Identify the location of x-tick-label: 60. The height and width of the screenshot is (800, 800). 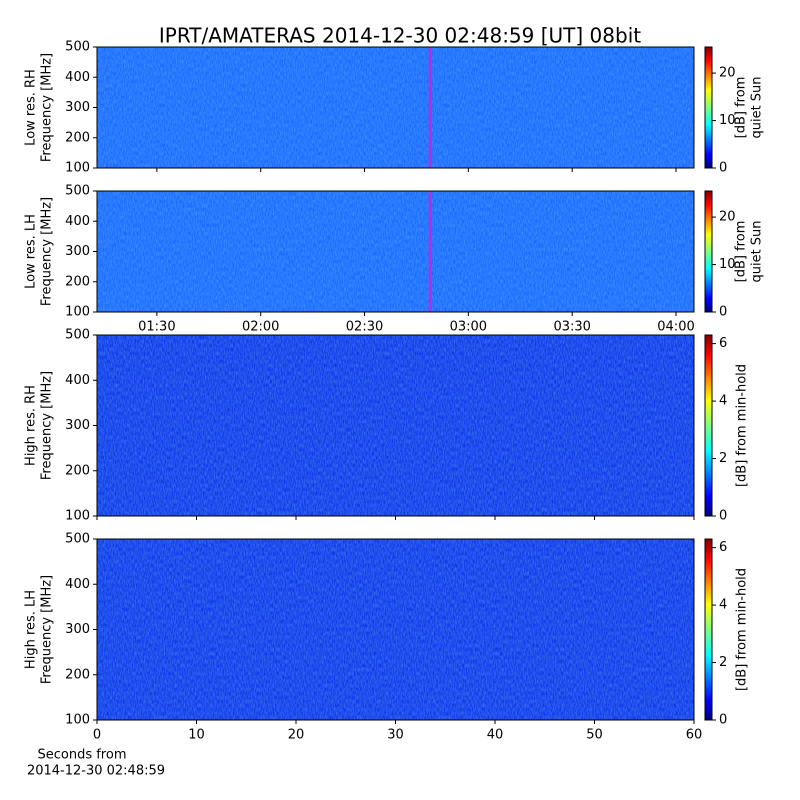
(694, 735).